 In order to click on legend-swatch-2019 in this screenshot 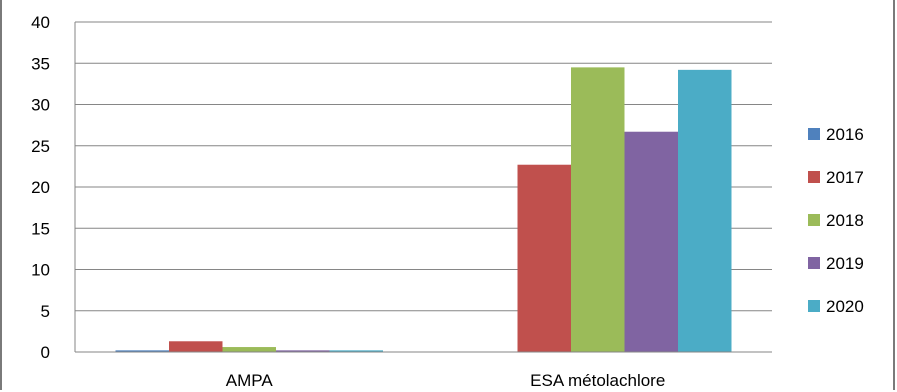, I will do `click(814, 263)`.